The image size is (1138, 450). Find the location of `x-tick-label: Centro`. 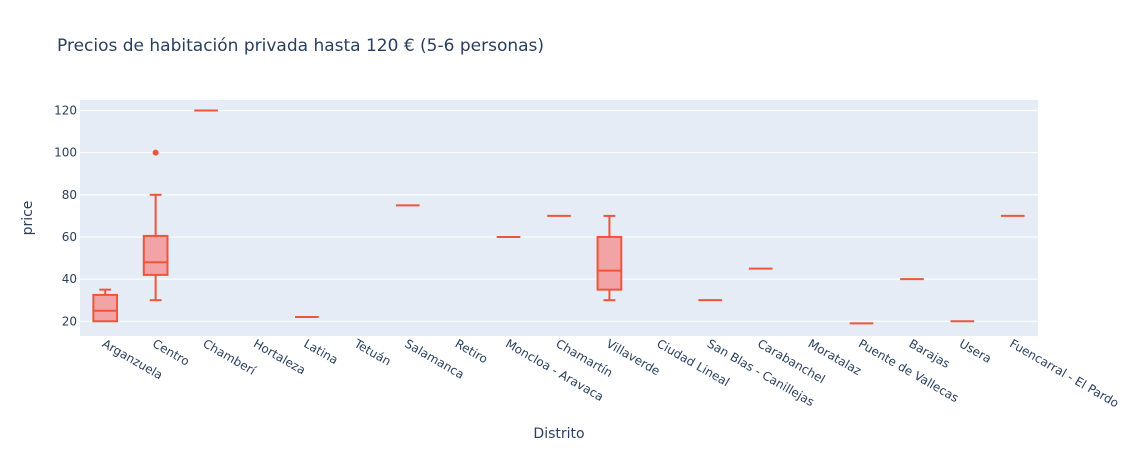

x-tick-label: Centro is located at coordinates (171, 352).